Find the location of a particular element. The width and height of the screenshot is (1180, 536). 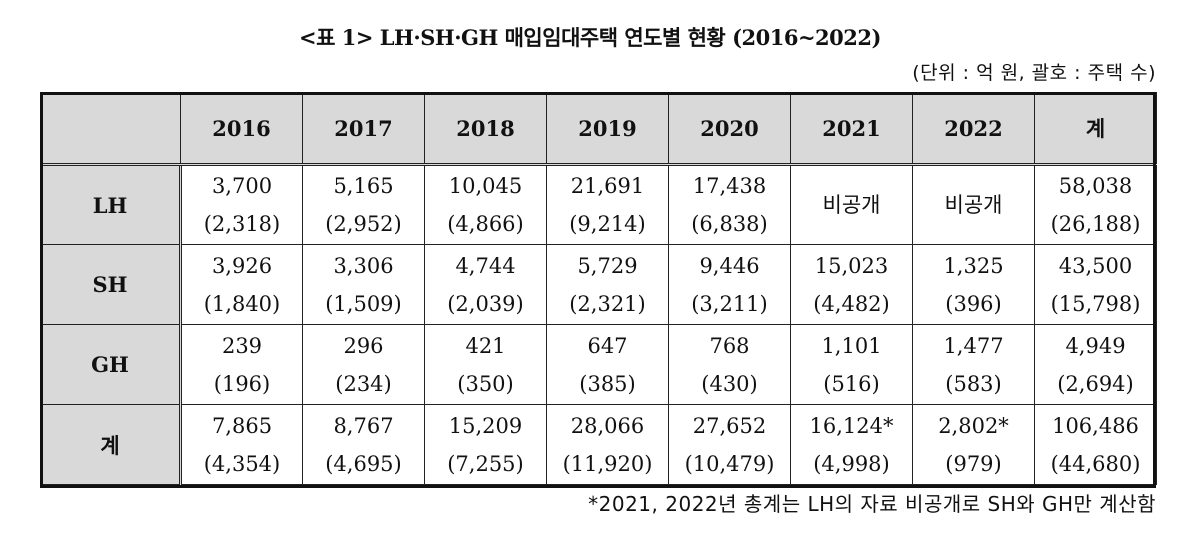

table-cell: 16,124* (4,998) is located at coordinates (851, 444).